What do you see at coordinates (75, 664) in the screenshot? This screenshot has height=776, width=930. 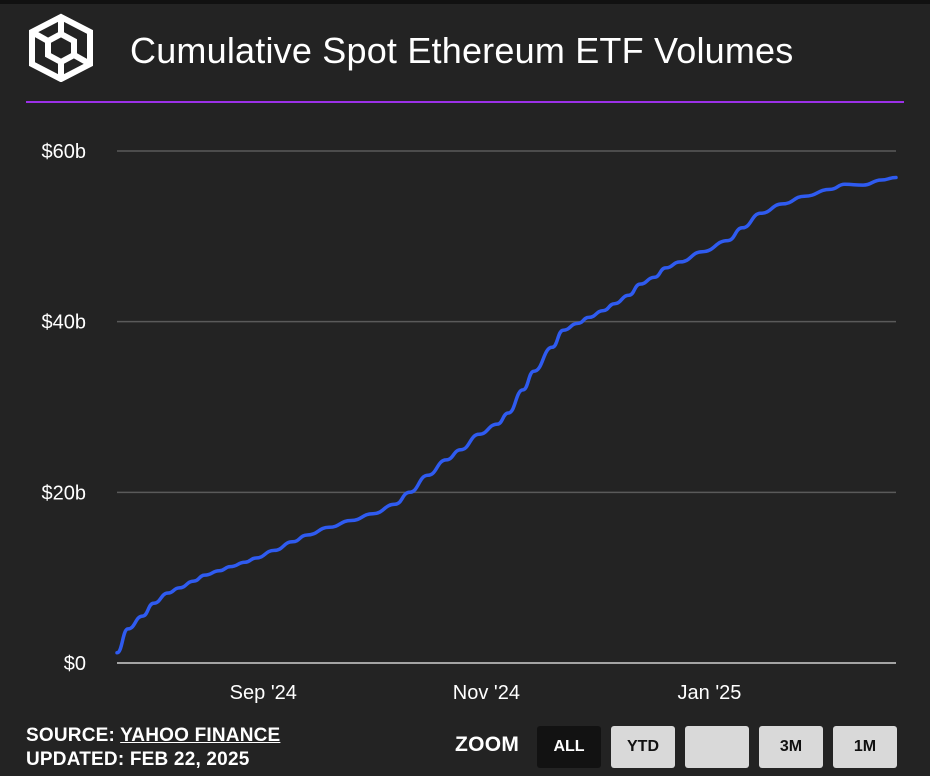 I see `y-tick-label: $0` at bounding box center [75, 664].